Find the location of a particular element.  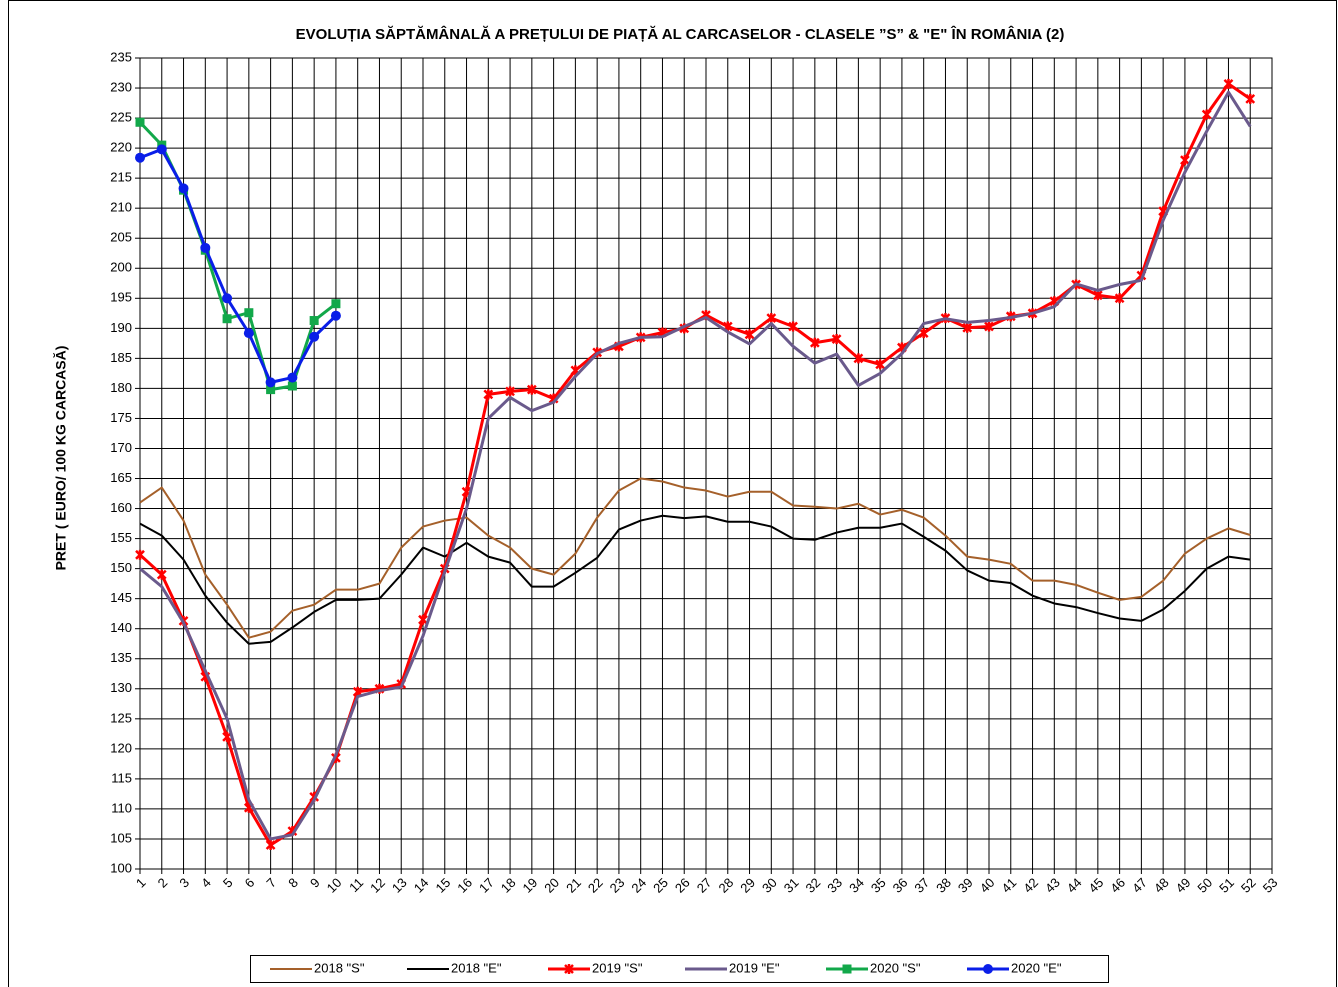

y-tick-label: 200 is located at coordinates (121, 267).